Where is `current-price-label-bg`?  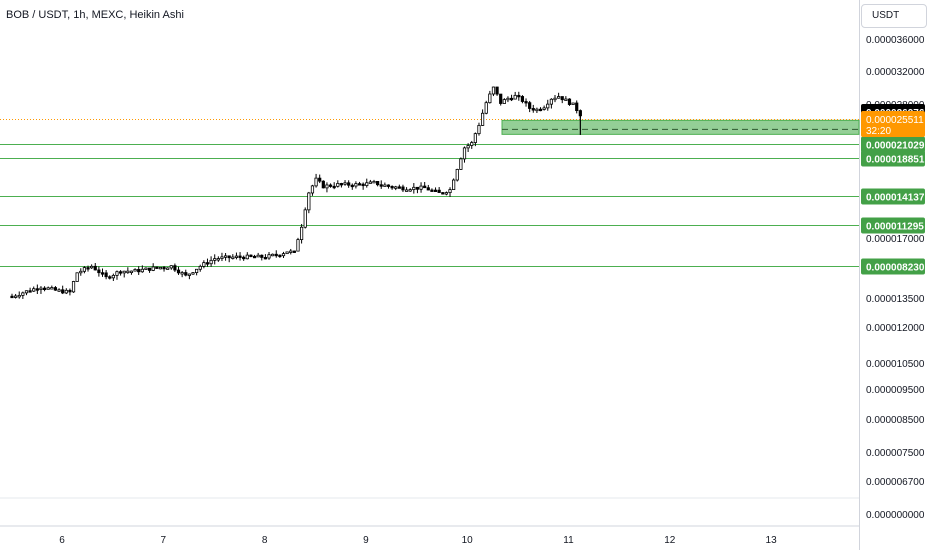 current-price-label-bg is located at coordinates (893, 124).